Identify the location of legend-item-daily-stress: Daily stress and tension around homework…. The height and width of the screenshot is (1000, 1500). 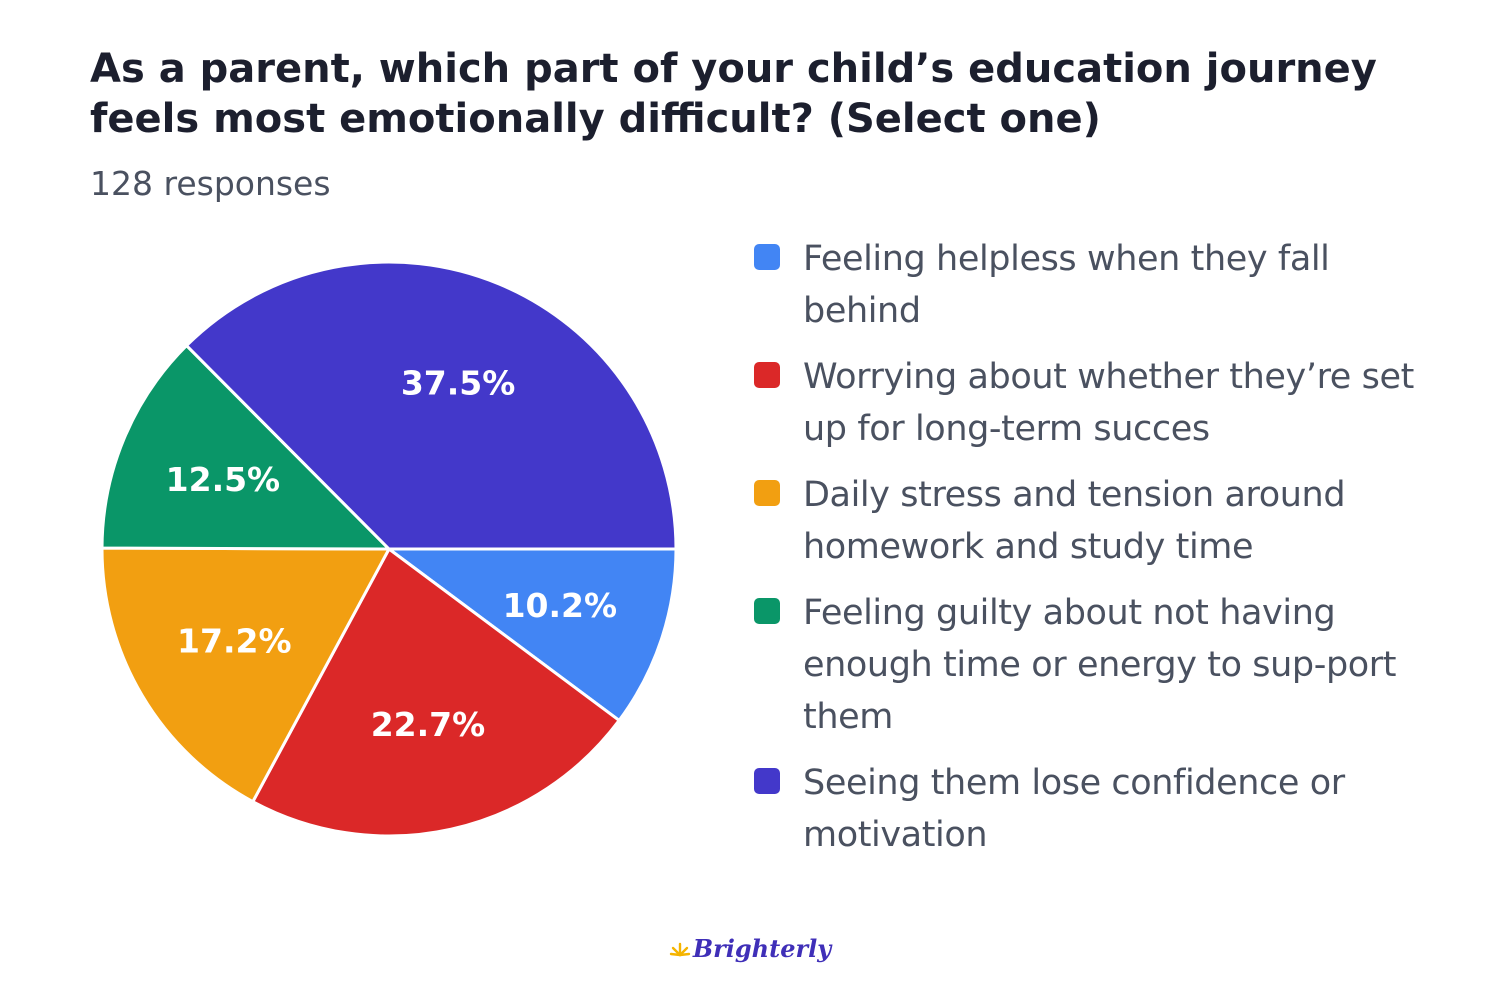
(1094, 521).